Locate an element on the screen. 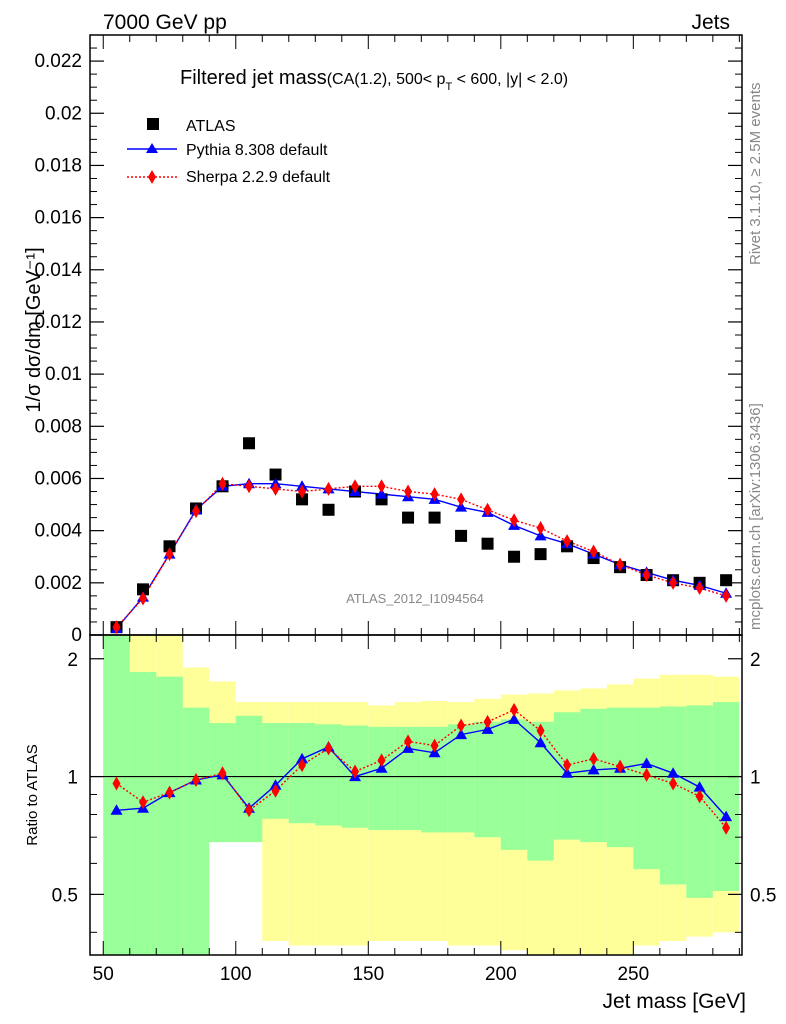  ratio-sherpa-line is located at coordinates (421, 769).